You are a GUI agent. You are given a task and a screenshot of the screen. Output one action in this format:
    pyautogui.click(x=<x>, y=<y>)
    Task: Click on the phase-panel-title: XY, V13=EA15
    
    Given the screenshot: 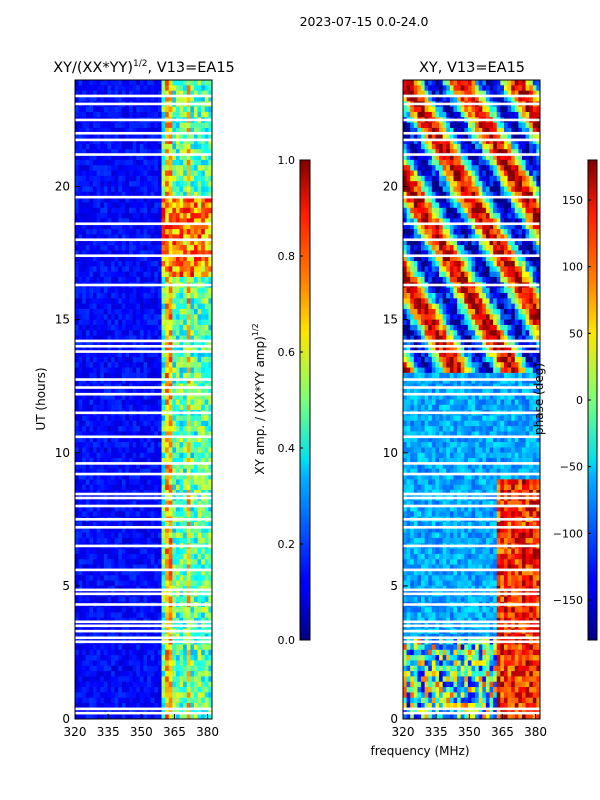 What is the action you would take?
    pyautogui.click(x=472, y=68)
    